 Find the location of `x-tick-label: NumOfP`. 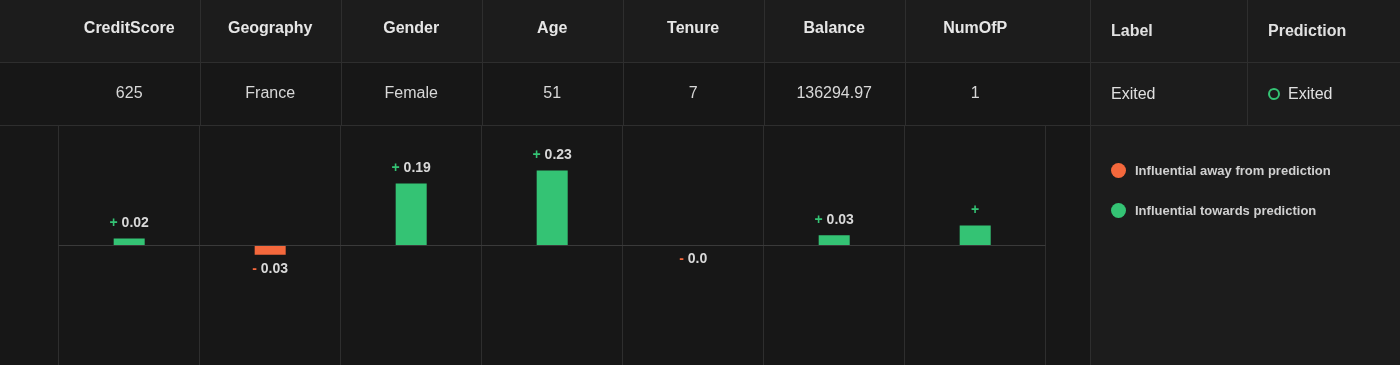

x-tick-label: NumOfP is located at coordinates (975, 27).